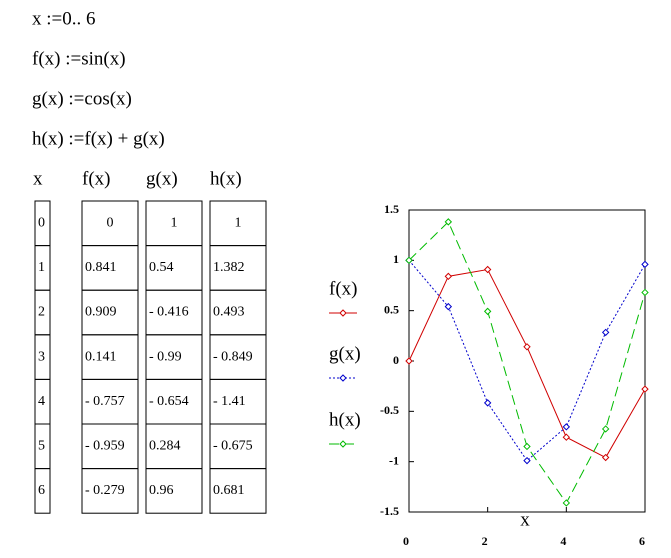 The height and width of the screenshot is (558, 671). Describe the element at coordinates (229, 401) in the screenshot. I see `cell-value: - 1.41` at that location.